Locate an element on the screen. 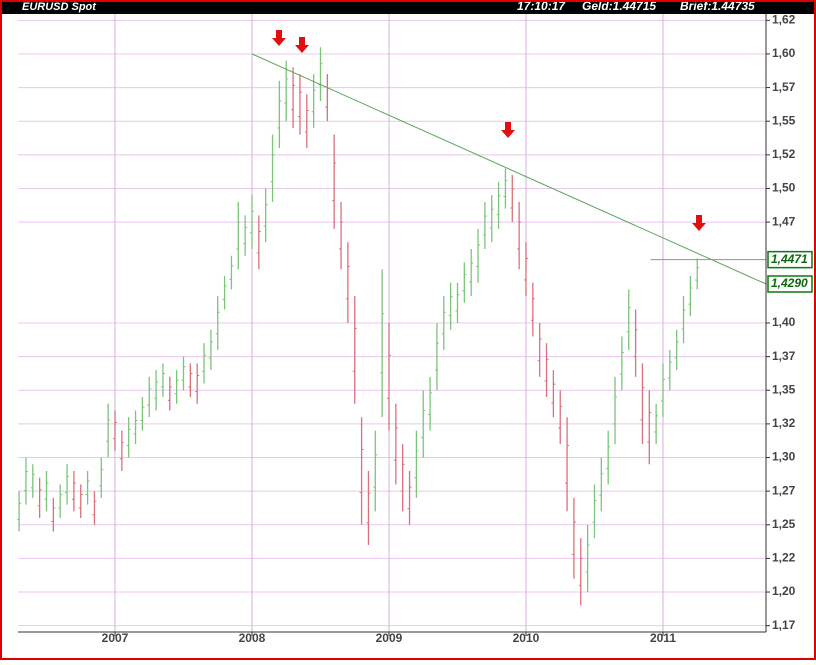 The width and height of the screenshot is (816, 665). y-tick-label: 1,25 is located at coordinates (784, 524).